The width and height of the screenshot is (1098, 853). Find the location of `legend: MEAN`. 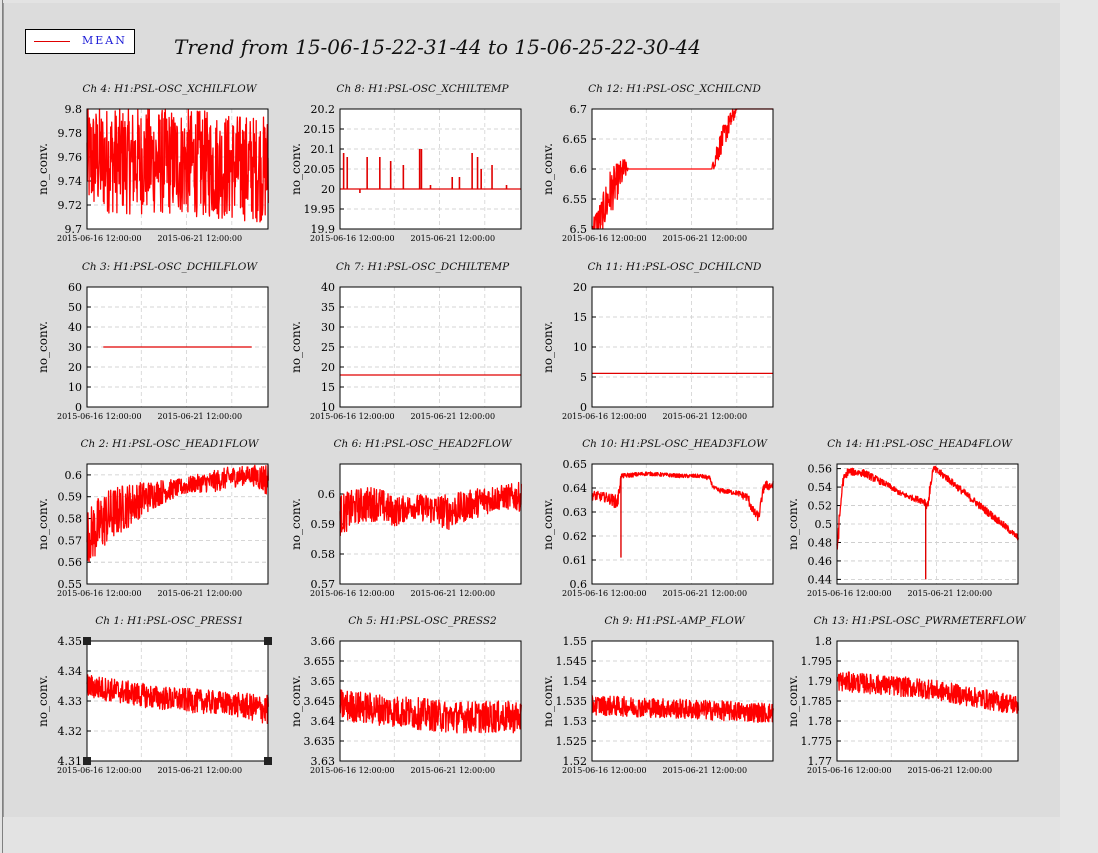

legend: MEAN is located at coordinates (80, 41).